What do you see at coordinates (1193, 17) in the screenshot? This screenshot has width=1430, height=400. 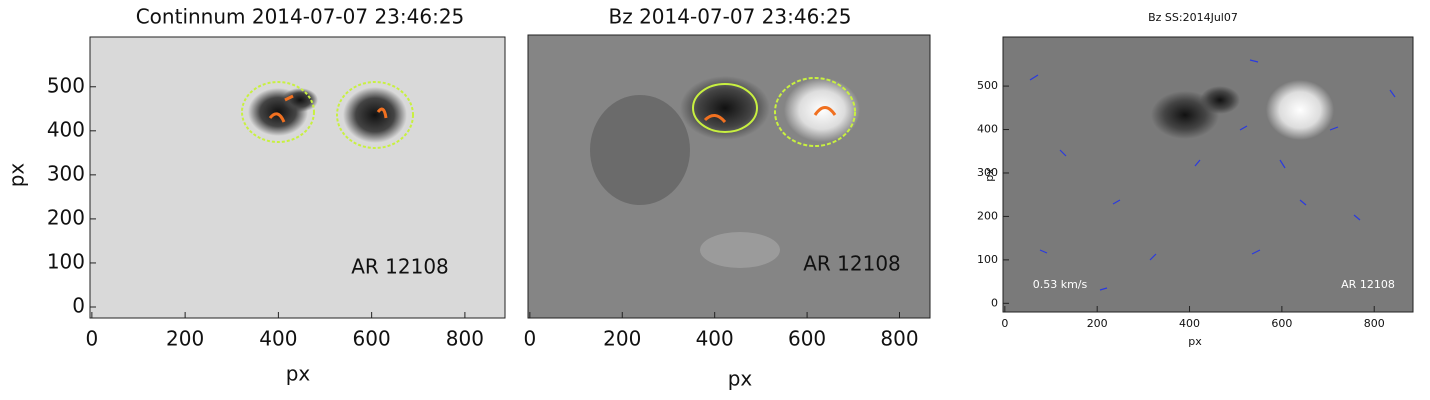 I see `panel-title: Bz SS:2014Jul07` at bounding box center [1193, 17].